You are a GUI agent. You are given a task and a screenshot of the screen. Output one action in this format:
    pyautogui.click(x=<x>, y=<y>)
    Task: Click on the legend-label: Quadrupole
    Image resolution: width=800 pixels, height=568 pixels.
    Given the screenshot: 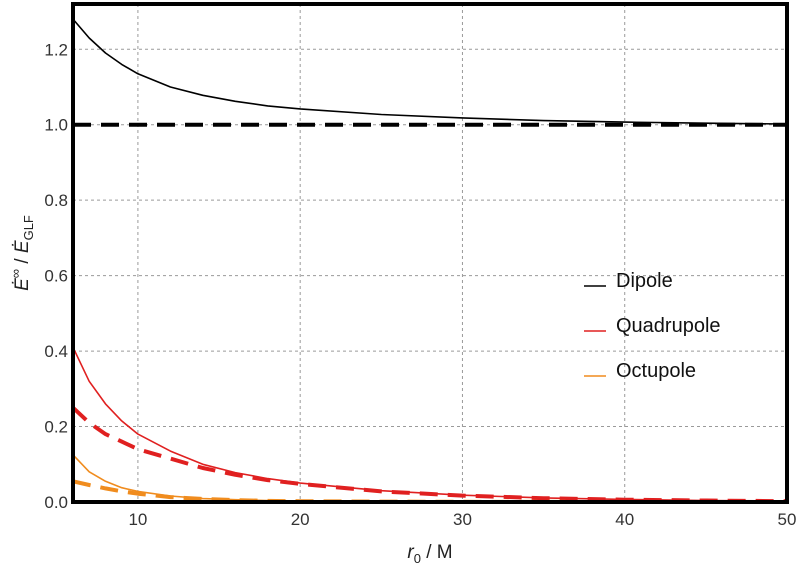 What is the action you would take?
    pyautogui.click(x=668, y=326)
    